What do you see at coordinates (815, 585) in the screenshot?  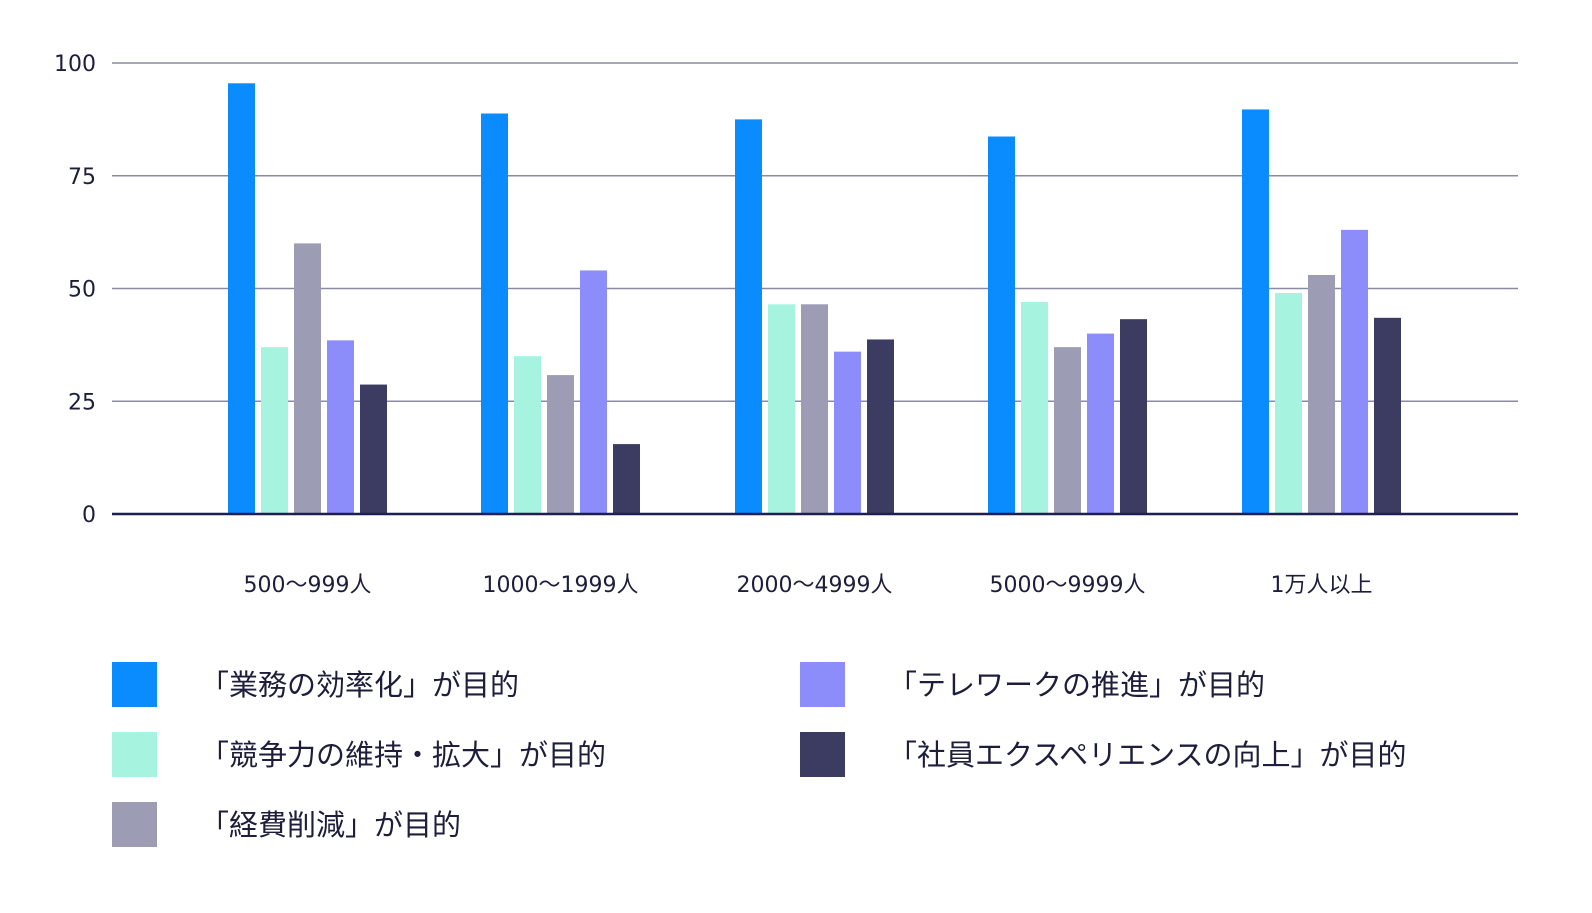 I see `x-tick-label: 2000〜4999人` at bounding box center [815, 585].